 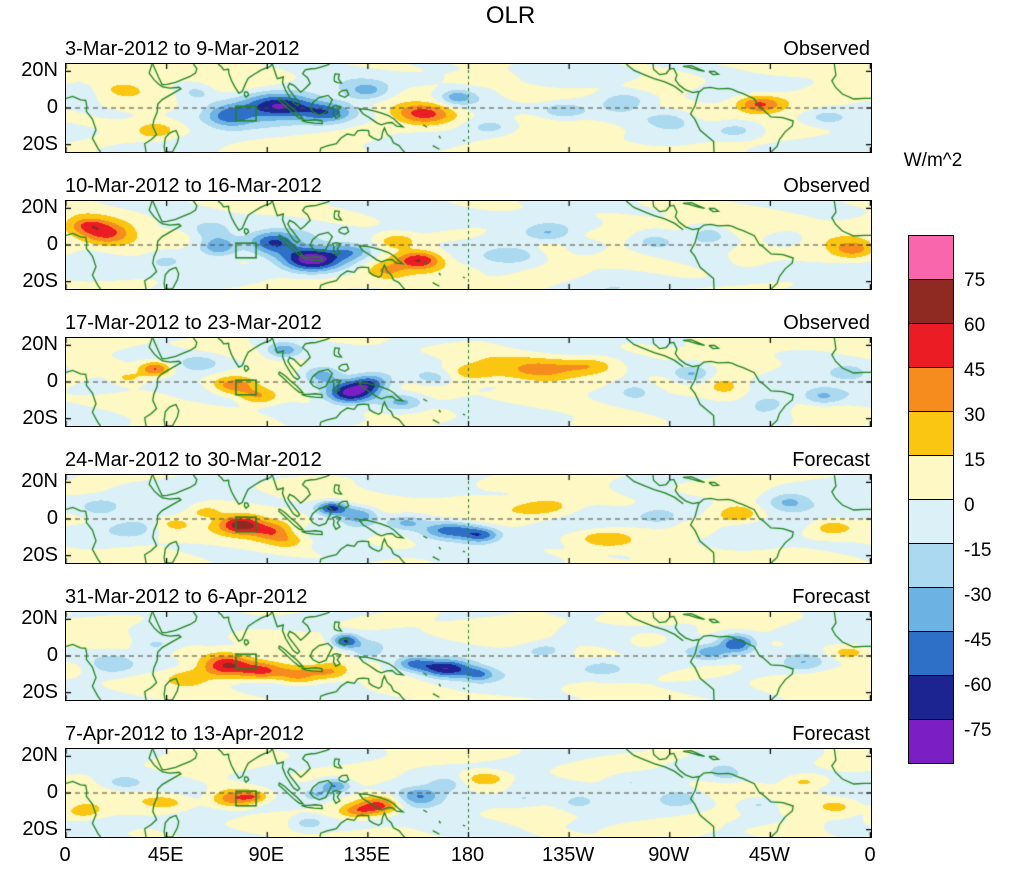 What do you see at coordinates (467, 47) in the screenshot?
I see `panel-header: 3-Mar-2012 to 9-Mar-2012 Observed` at bounding box center [467, 47].